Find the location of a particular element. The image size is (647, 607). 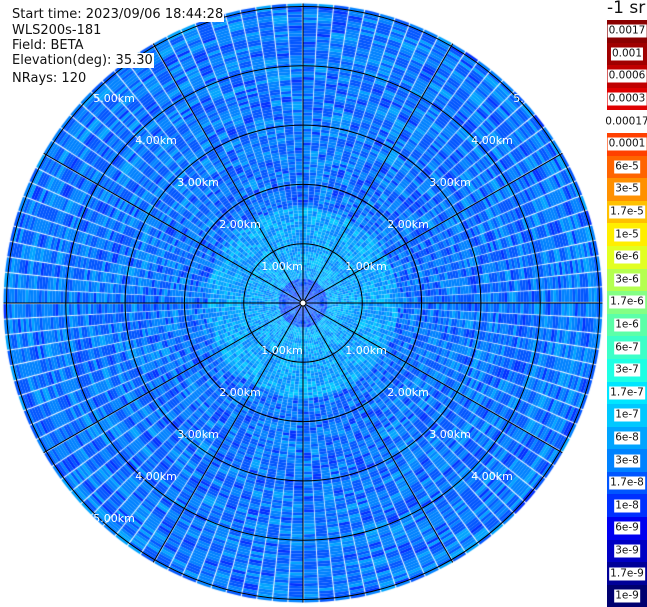

colorbar-tick-label: 1e-8 is located at coordinates (627, 506).